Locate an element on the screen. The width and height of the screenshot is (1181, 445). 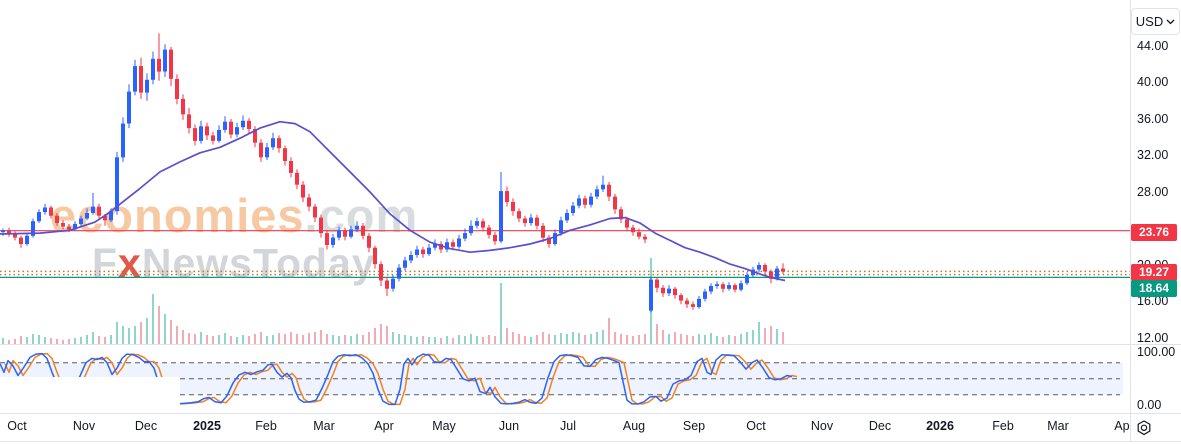
price-tick: 44.00 is located at coordinates (1153, 46).